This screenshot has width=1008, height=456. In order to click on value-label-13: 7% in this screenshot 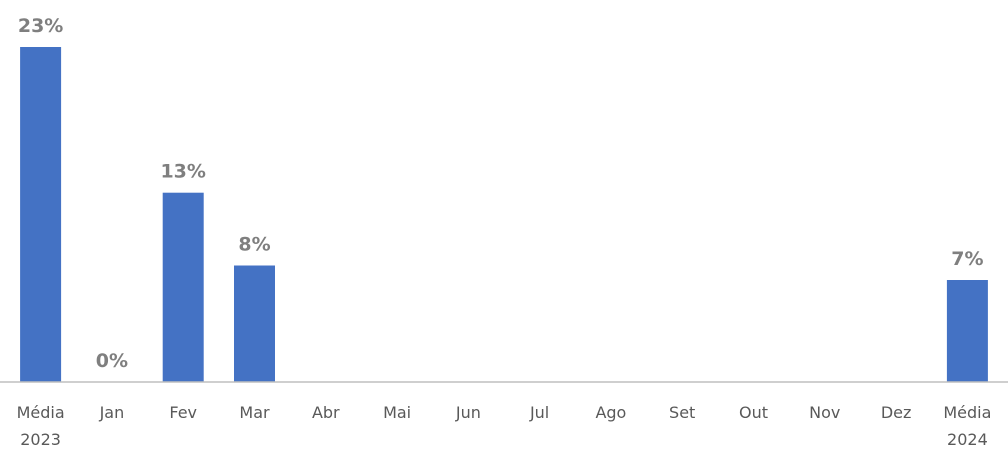, I will do `click(967, 259)`.